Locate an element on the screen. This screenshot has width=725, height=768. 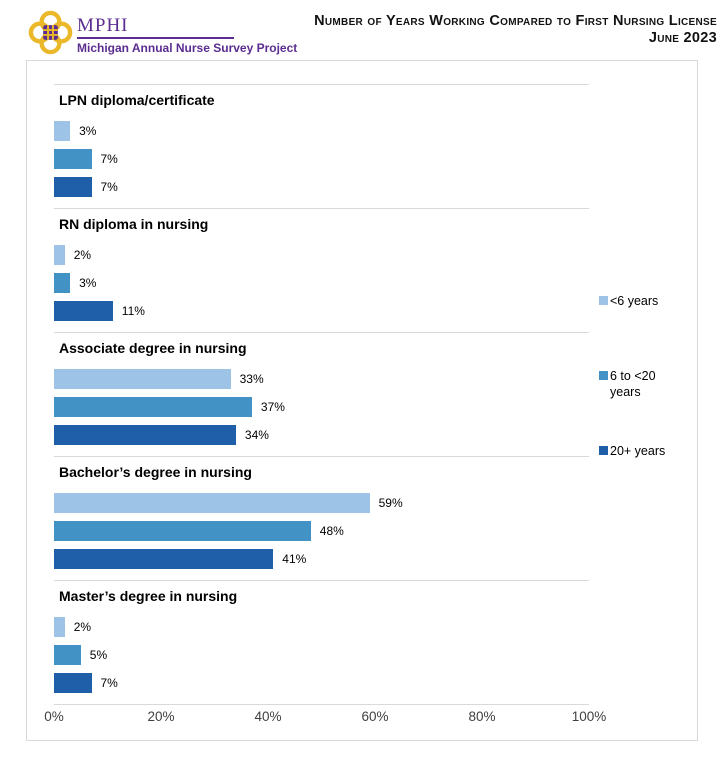
bar-value-label: 34% is located at coordinates (256, 435).